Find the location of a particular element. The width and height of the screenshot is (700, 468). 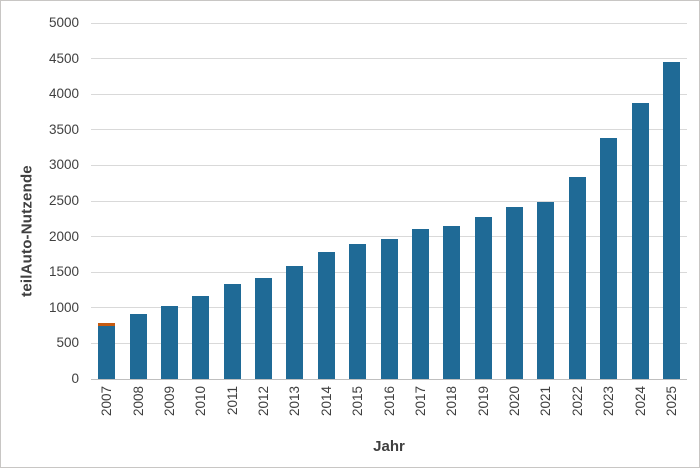

bar-column-2016 is located at coordinates (388, 201).